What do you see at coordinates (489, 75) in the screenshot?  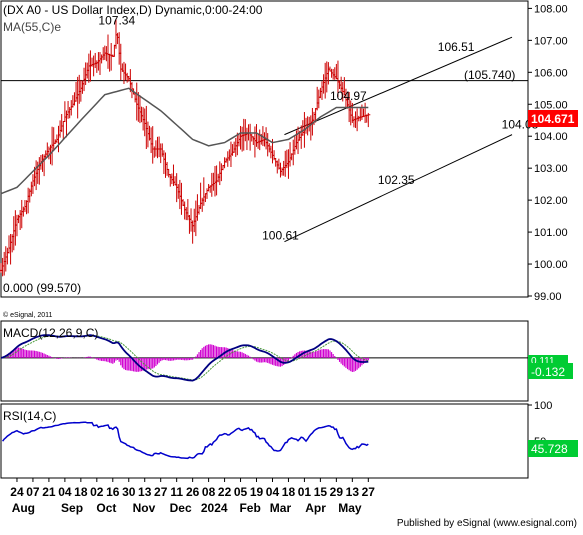 I see `horizontal-level-label: (105.740)` at bounding box center [489, 75].